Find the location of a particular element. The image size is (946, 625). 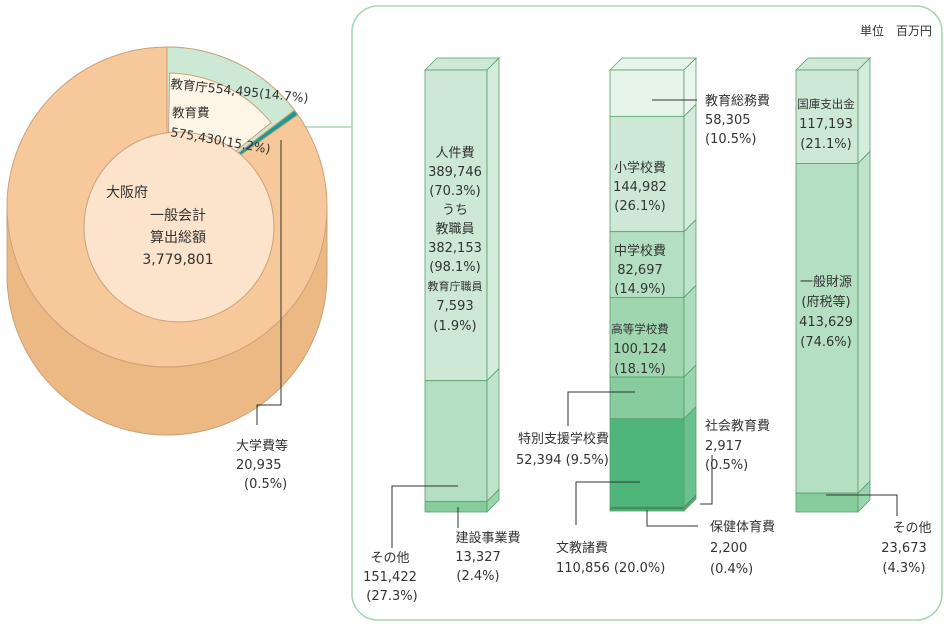

other-value: 151,422 is located at coordinates (390, 577).